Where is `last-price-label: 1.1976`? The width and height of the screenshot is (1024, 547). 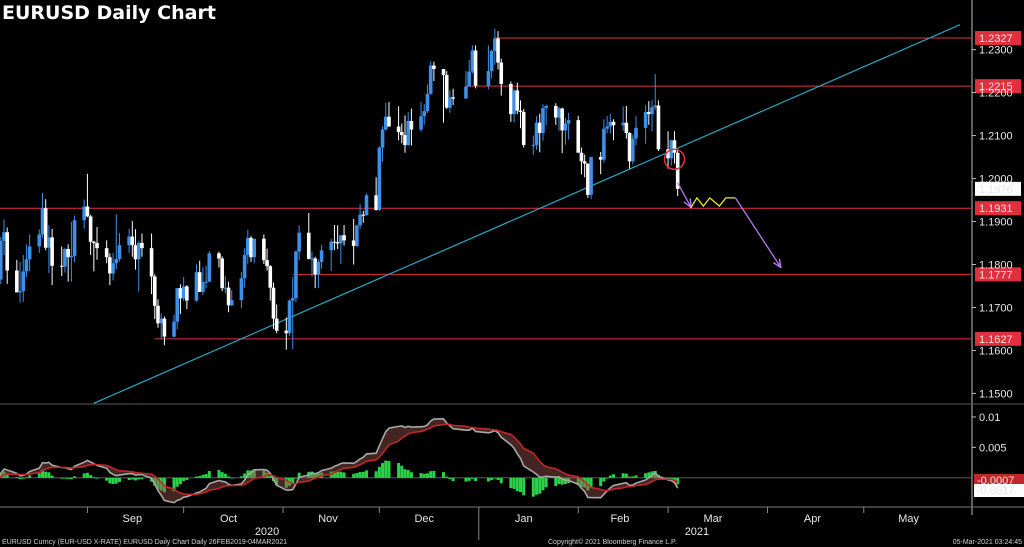
last-price-label: 1.1976 is located at coordinates (996, 190).